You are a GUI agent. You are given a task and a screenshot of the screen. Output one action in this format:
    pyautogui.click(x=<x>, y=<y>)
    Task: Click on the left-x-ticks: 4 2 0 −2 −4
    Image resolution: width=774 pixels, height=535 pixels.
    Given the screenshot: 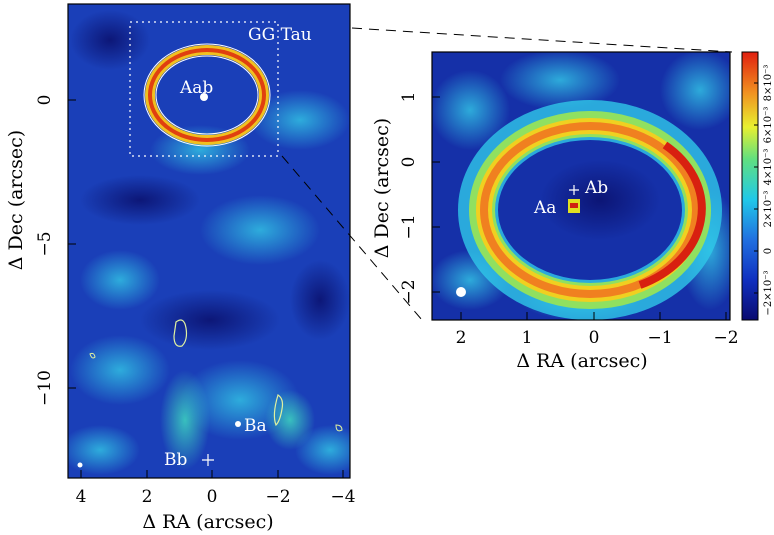 What is the action you would take?
    pyautogui.click(x=216, y=497)
    